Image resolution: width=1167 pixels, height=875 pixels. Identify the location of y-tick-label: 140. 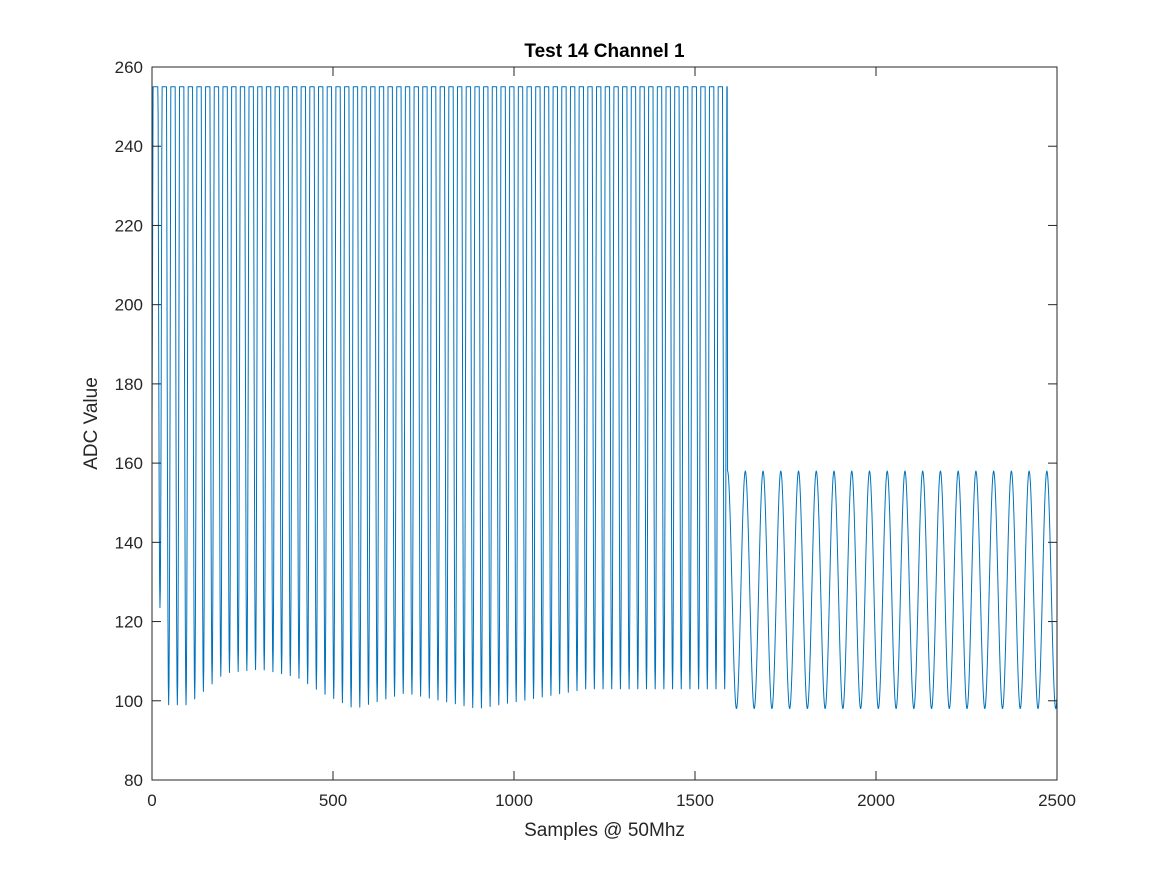
(129, 542).